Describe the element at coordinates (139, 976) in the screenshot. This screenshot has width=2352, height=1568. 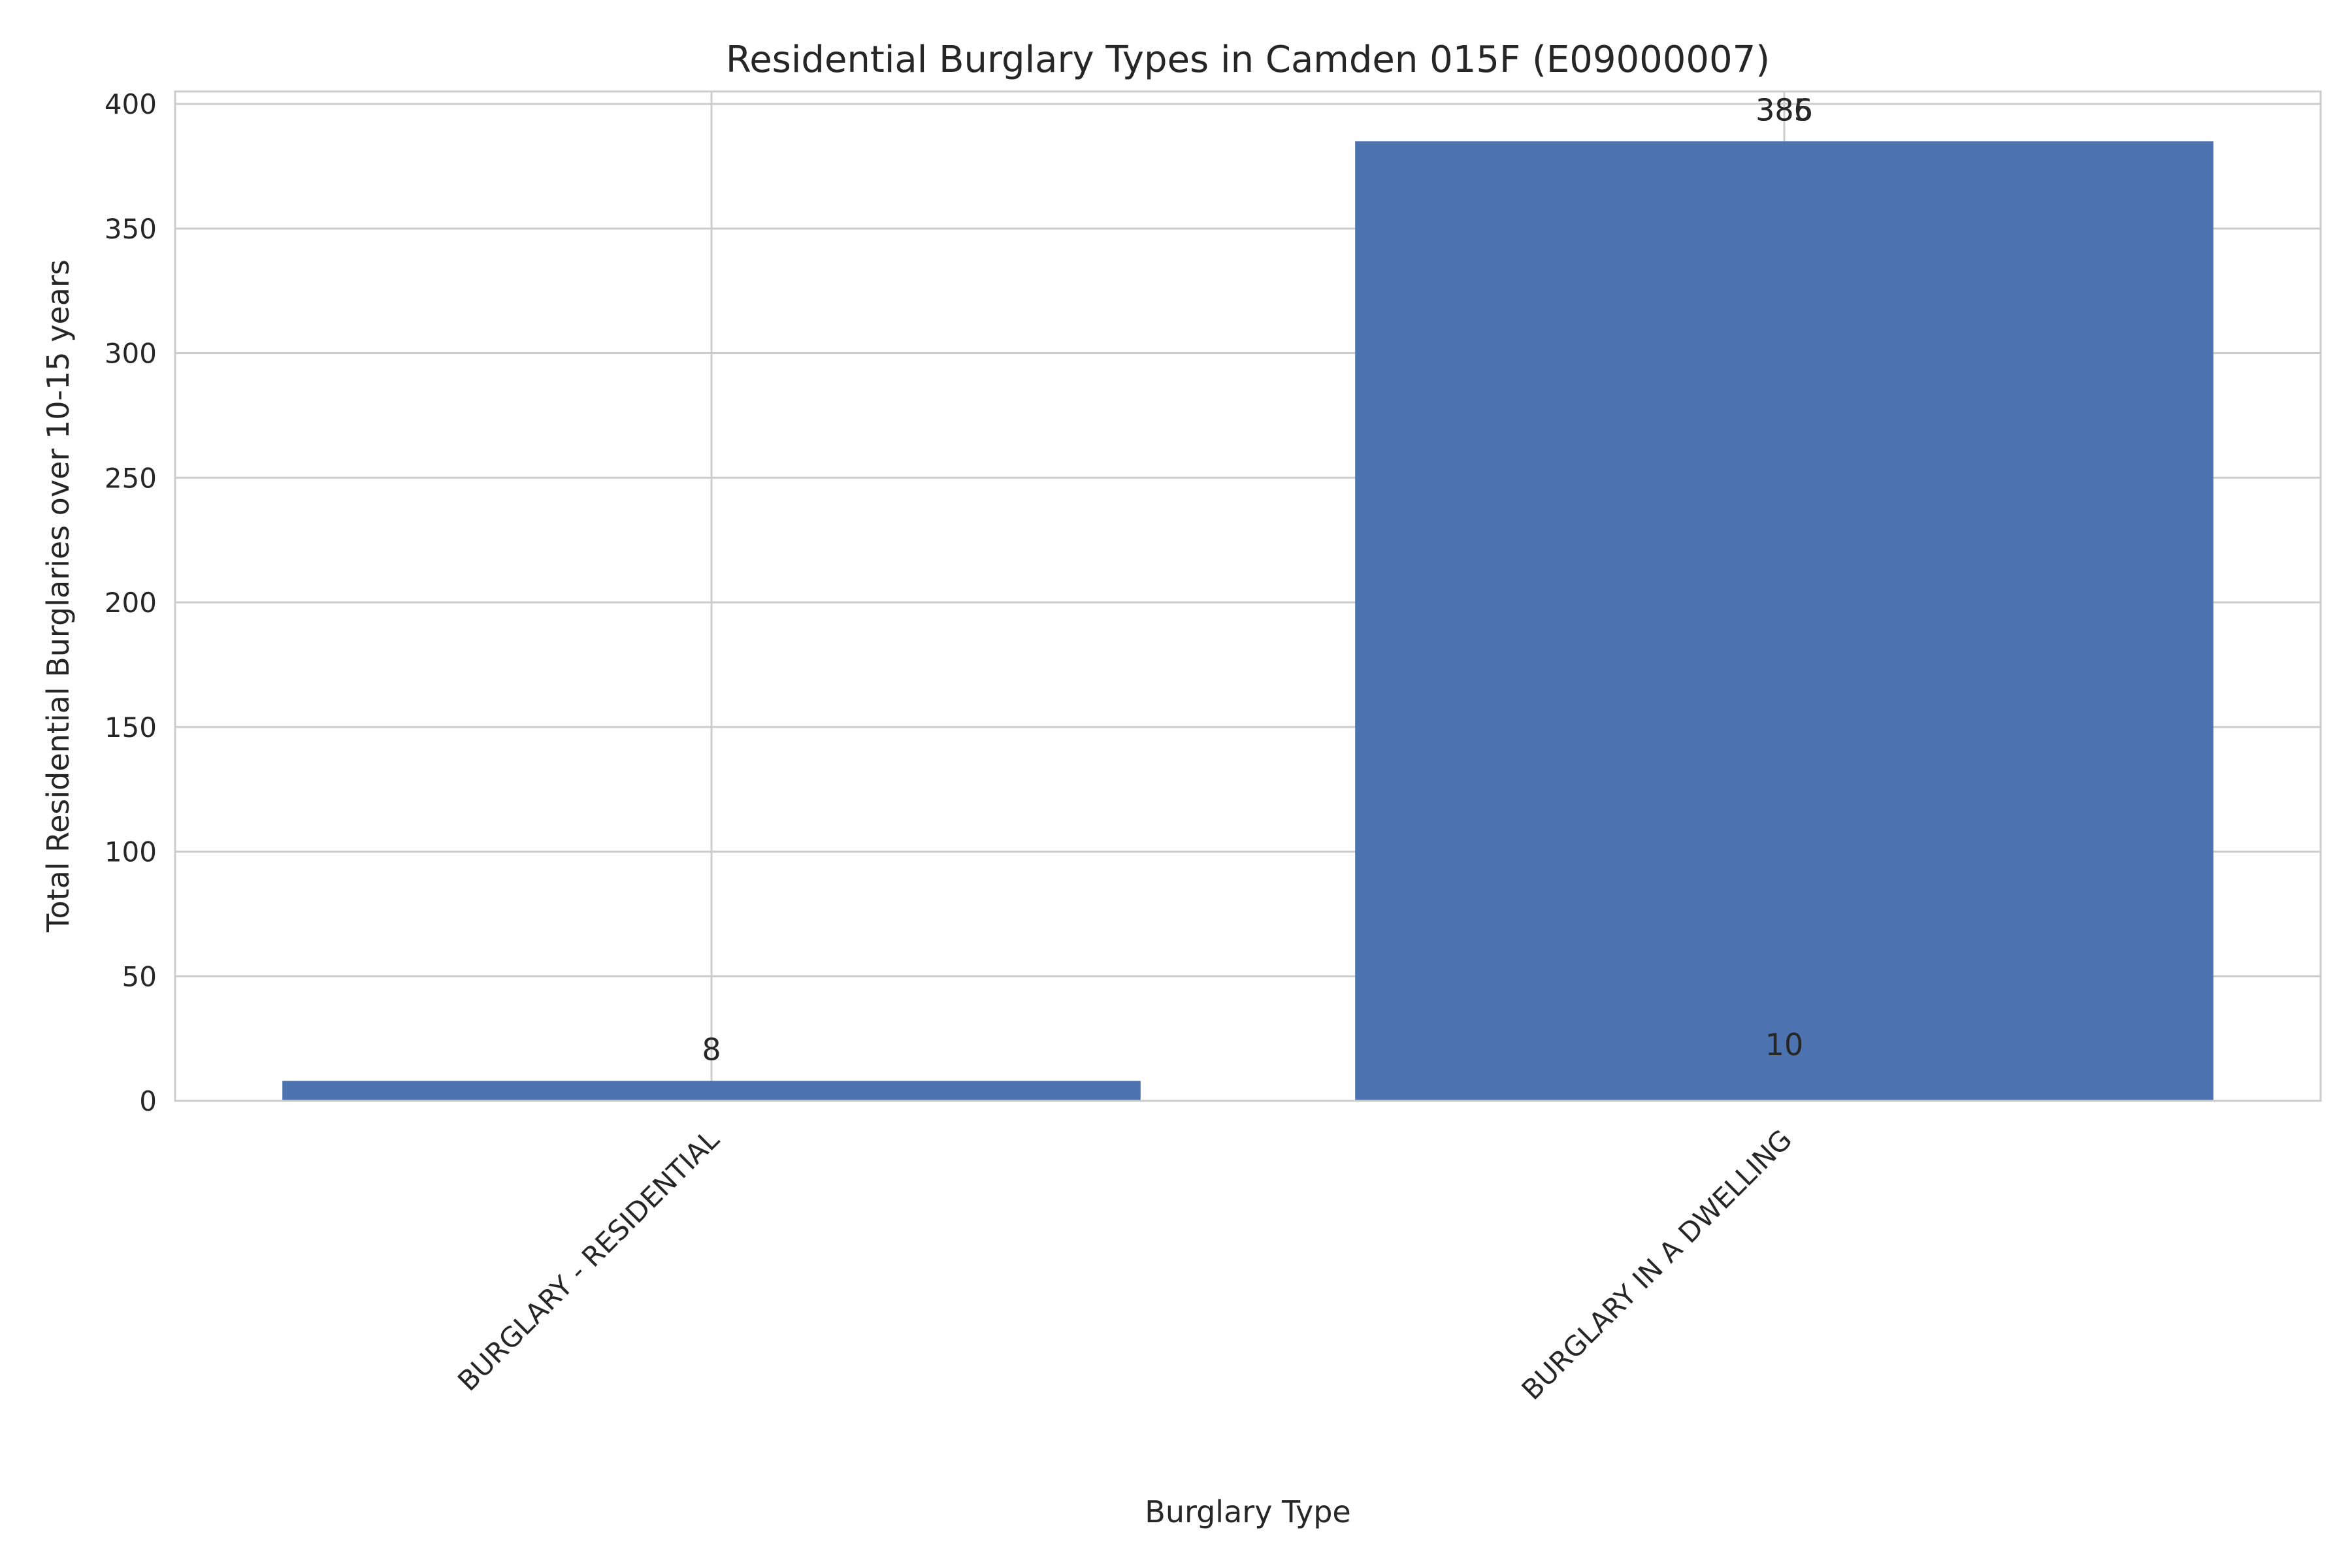
I see `y-tick-label: 50` at that location.